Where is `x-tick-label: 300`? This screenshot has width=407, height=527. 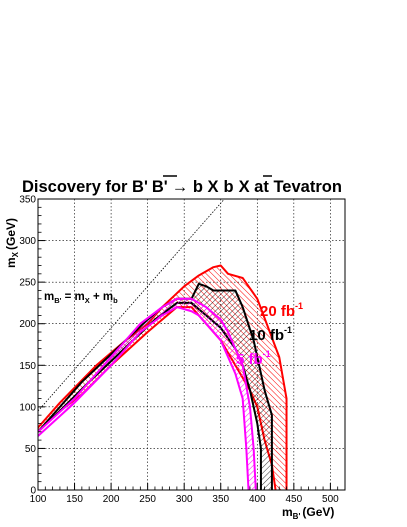
x-tick-label: 300 is located at coordinates (184, 499).